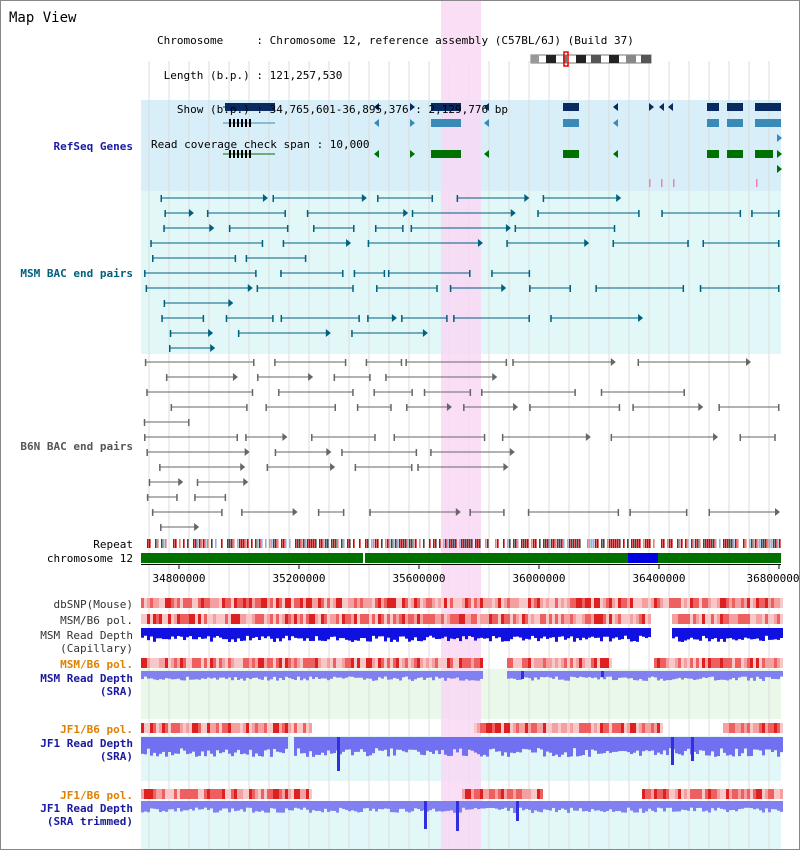  What do you see at coordinates (96, 664) in the screenshot?
I see `track-label-msm-pol-2: MSM/B6 pol.` at bounding box center [96, 664].